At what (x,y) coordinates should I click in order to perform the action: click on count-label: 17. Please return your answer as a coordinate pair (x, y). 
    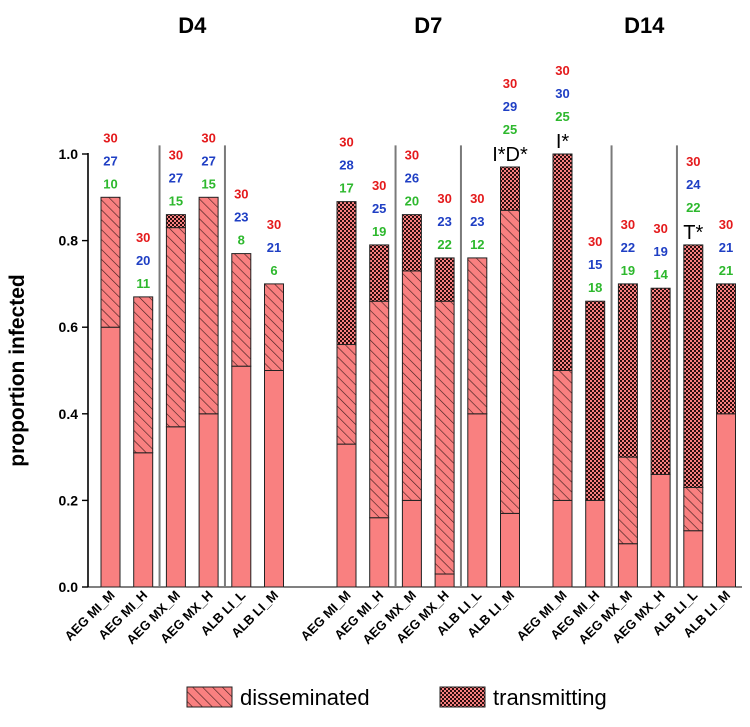
    Looking at the image, I should click on (346, 188).